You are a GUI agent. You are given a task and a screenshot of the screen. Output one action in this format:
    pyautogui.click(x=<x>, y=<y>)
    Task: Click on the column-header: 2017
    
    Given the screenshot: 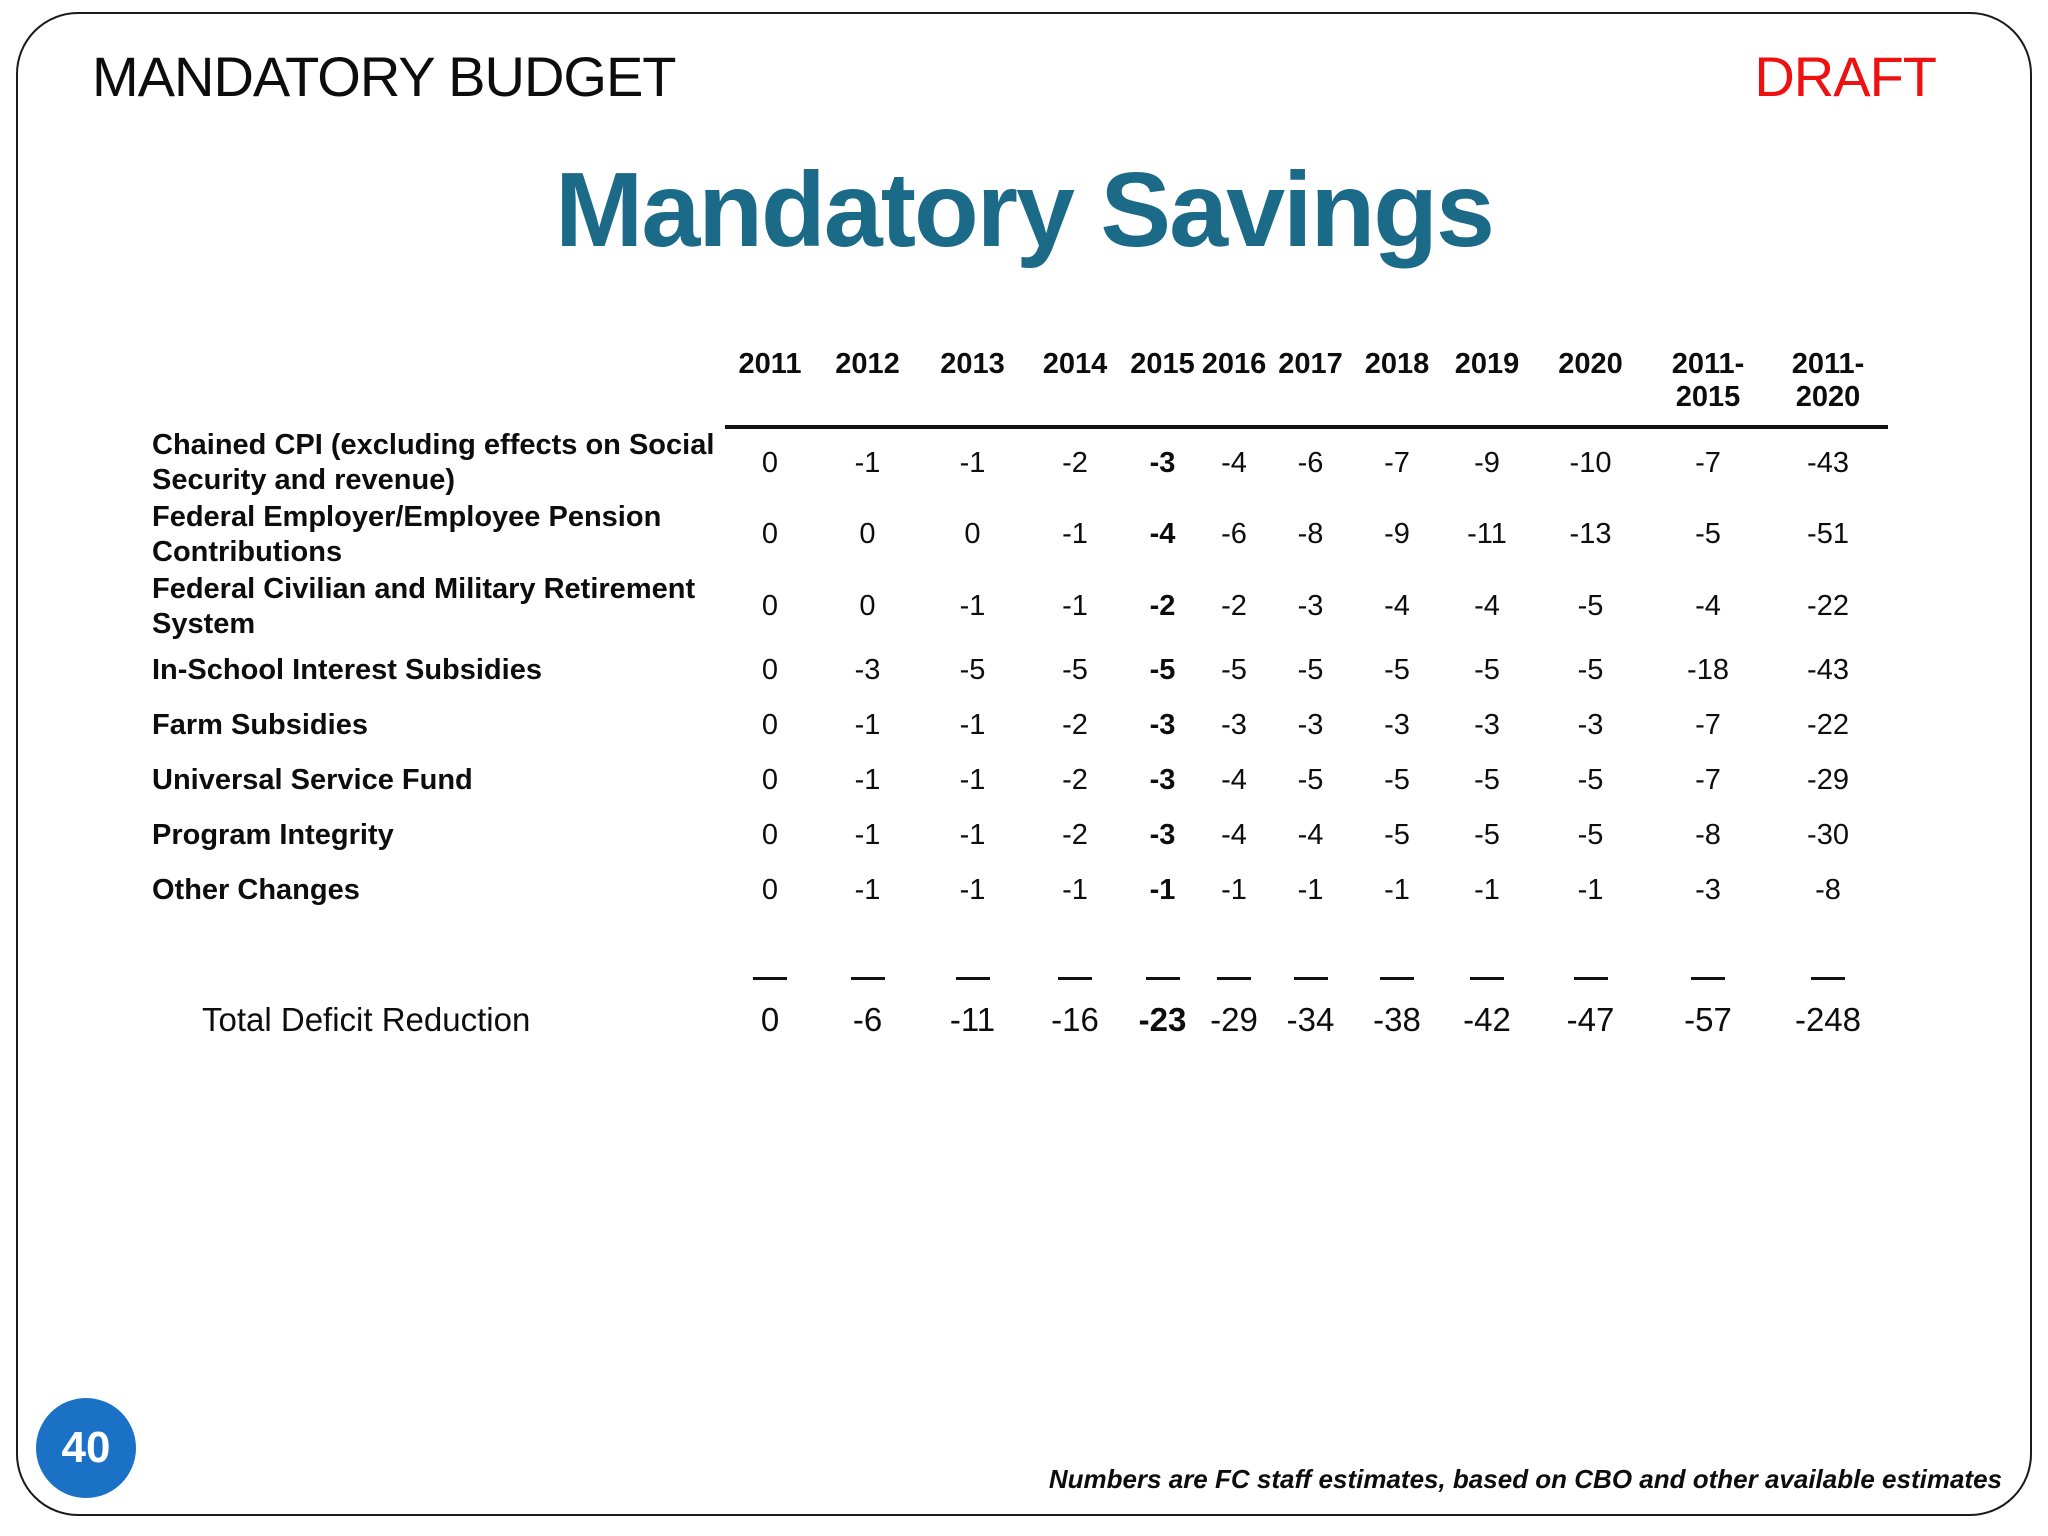 What is the action you would take?
    pyautogui.click(x=1310, y=388)
    